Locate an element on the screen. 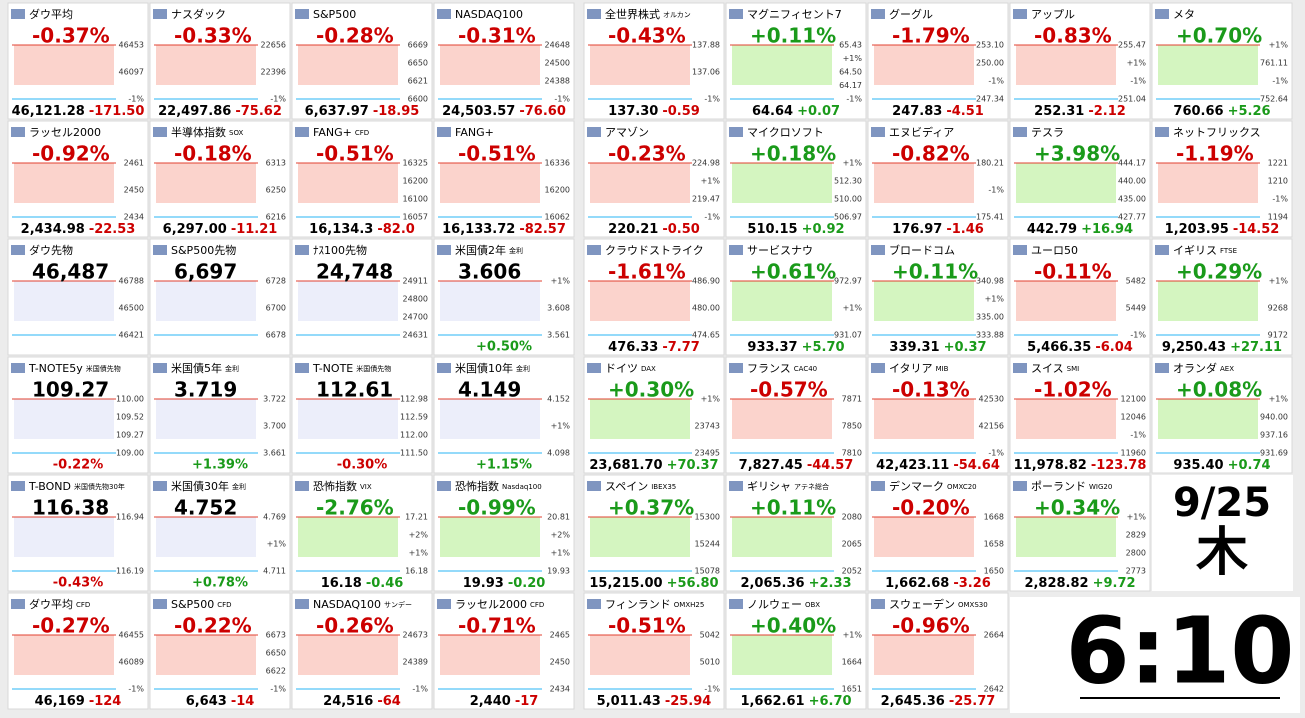  axis-label: 24631 is located at coordinates (415, 335).